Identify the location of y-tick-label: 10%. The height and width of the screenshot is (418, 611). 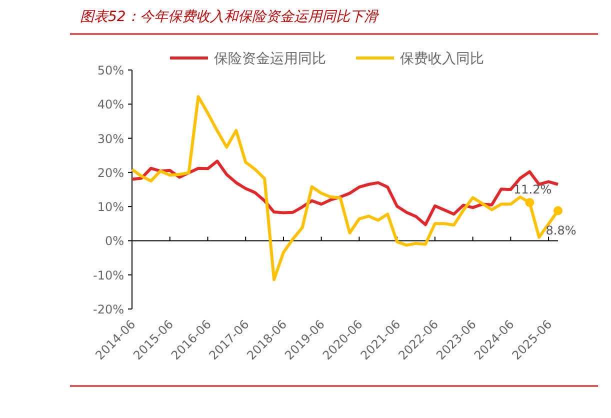
(110, 207).